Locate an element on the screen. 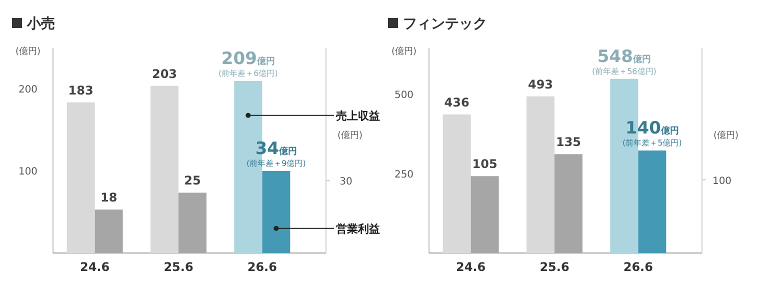 This screenshot has height=287, width=768. data-label: 105 is located at coordinates (485, 164).